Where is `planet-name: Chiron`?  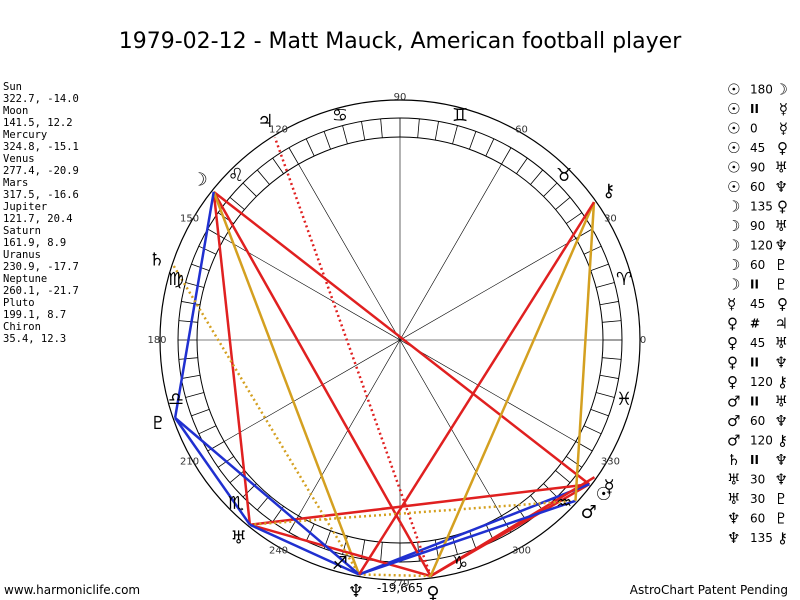
planet-name: Chiron is located at coordinates (22, 327).